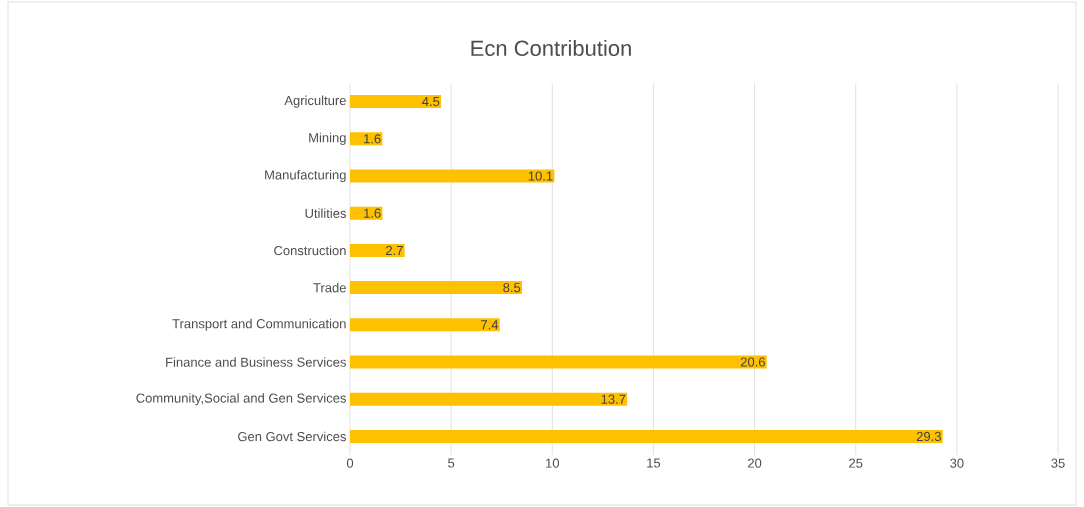 The image size is (1084, 507). Describe the element at coordinates (512, 288) in the screenshot. I see `data-label: 8.5` at that location.